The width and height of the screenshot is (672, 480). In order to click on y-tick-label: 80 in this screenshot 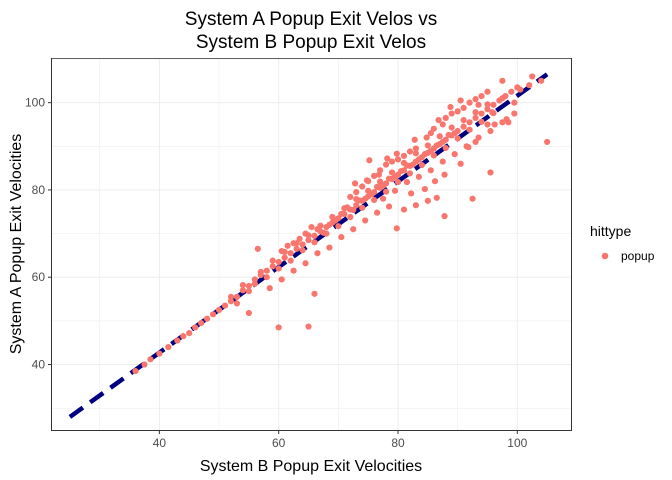, I will do `click(39, 190)`.